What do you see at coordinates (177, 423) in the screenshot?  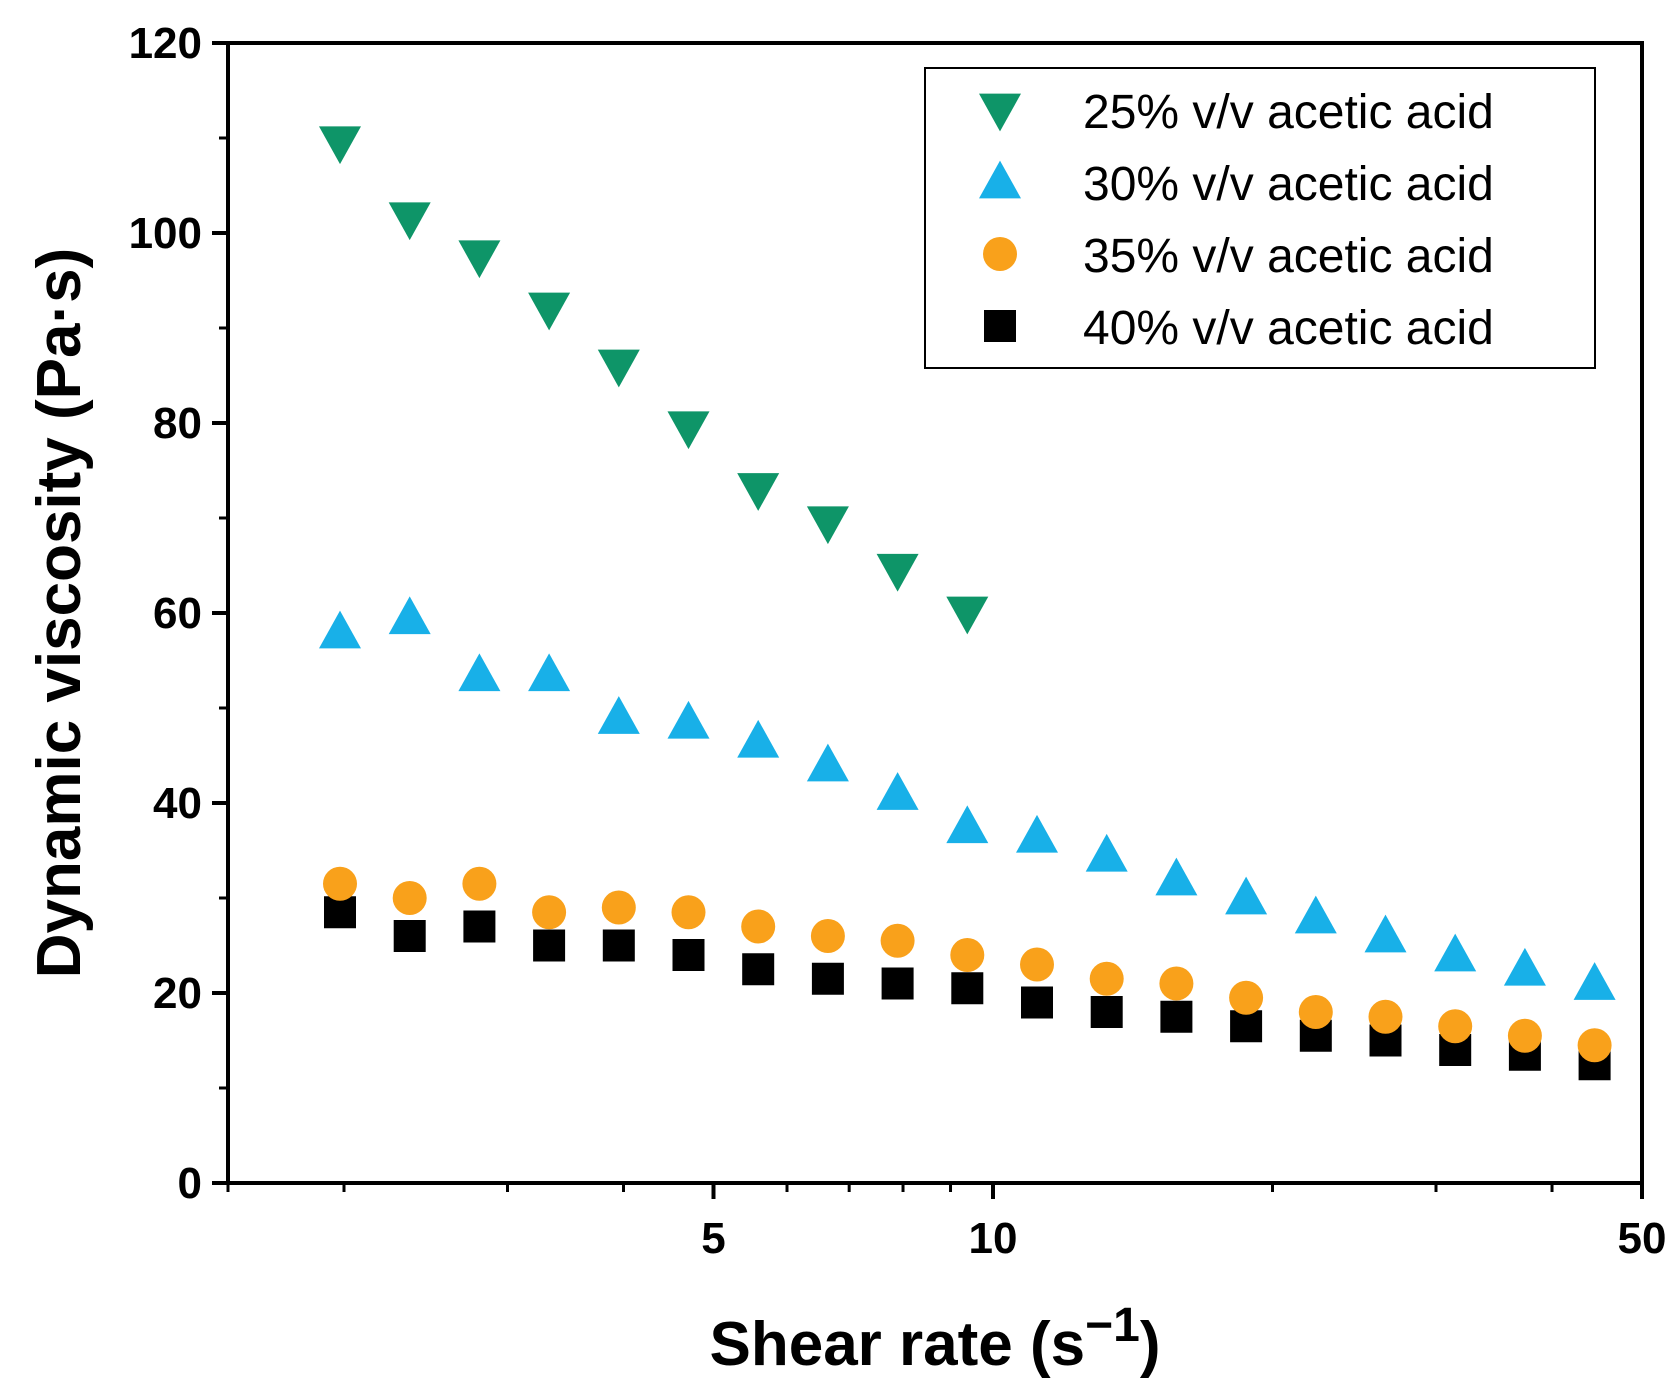 I see `y-tick-label: 80` at bounding box center [177, 423].